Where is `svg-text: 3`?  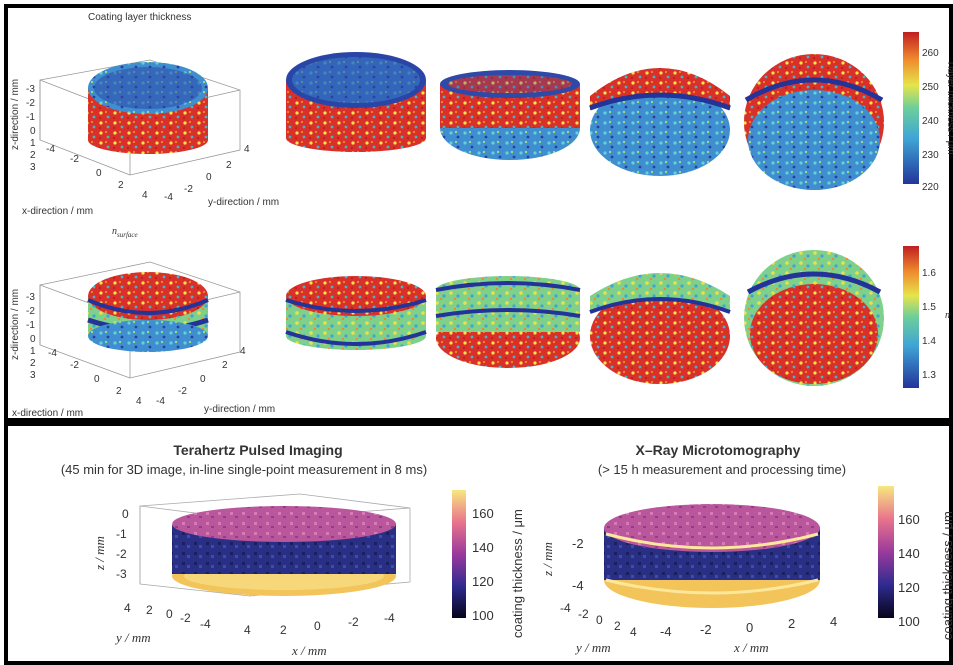 svg-text: 3 is located at coordinates (33, 167).